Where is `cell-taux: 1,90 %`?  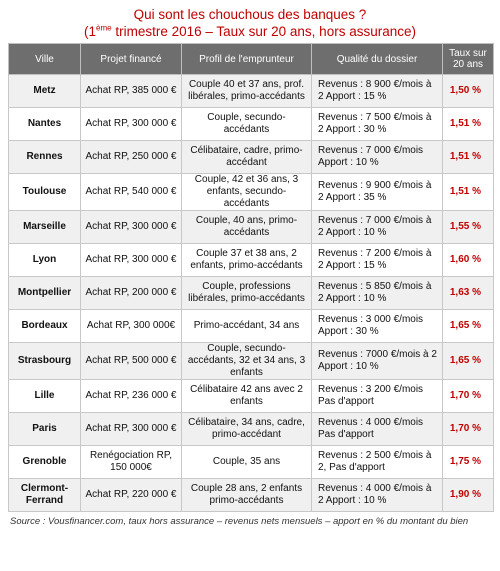 cell-taux: 1,90 % is located at coordinates (468, 495).